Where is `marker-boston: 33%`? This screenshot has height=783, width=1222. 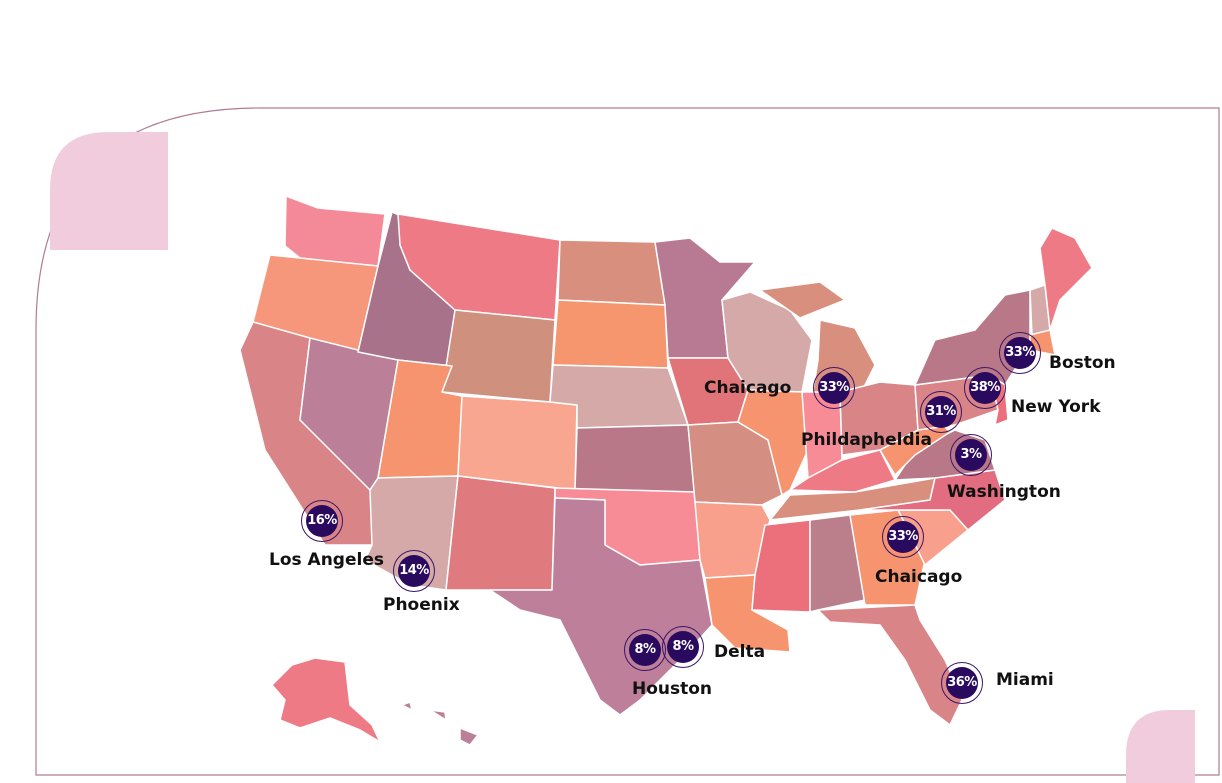 marker-boston: 33% is located at coordinates (1020, 353).